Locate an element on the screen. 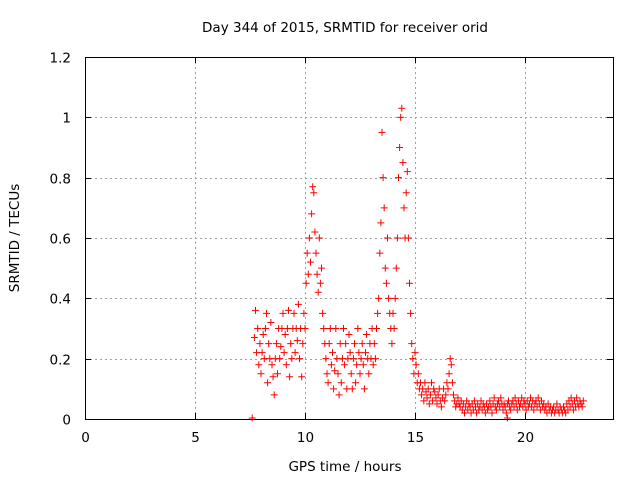 This screenshot has width=640, height=480. y-tick-label: 0 is located at coordinates (66, 421).